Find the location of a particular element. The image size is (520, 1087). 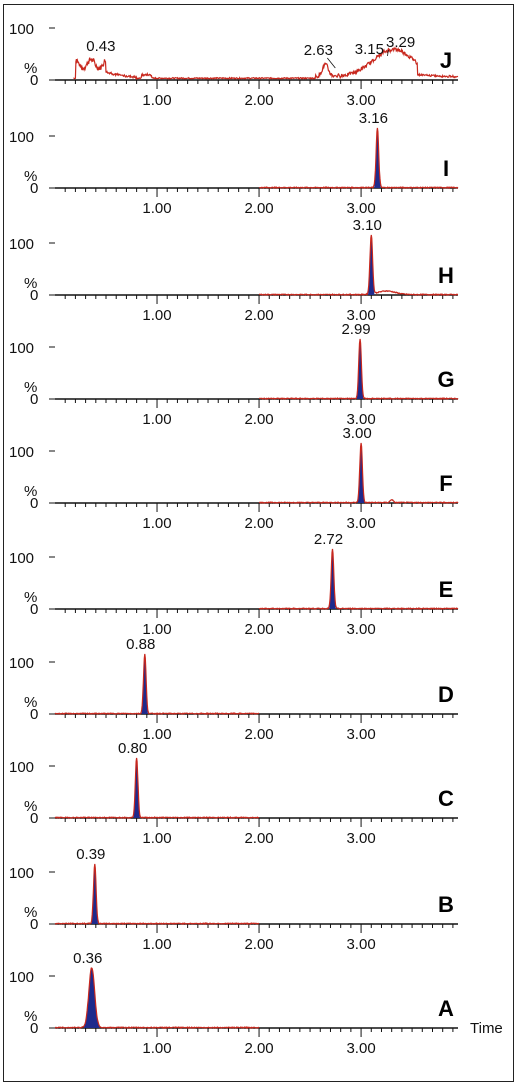

panel-letter: D is located at coordinates (446, 694).